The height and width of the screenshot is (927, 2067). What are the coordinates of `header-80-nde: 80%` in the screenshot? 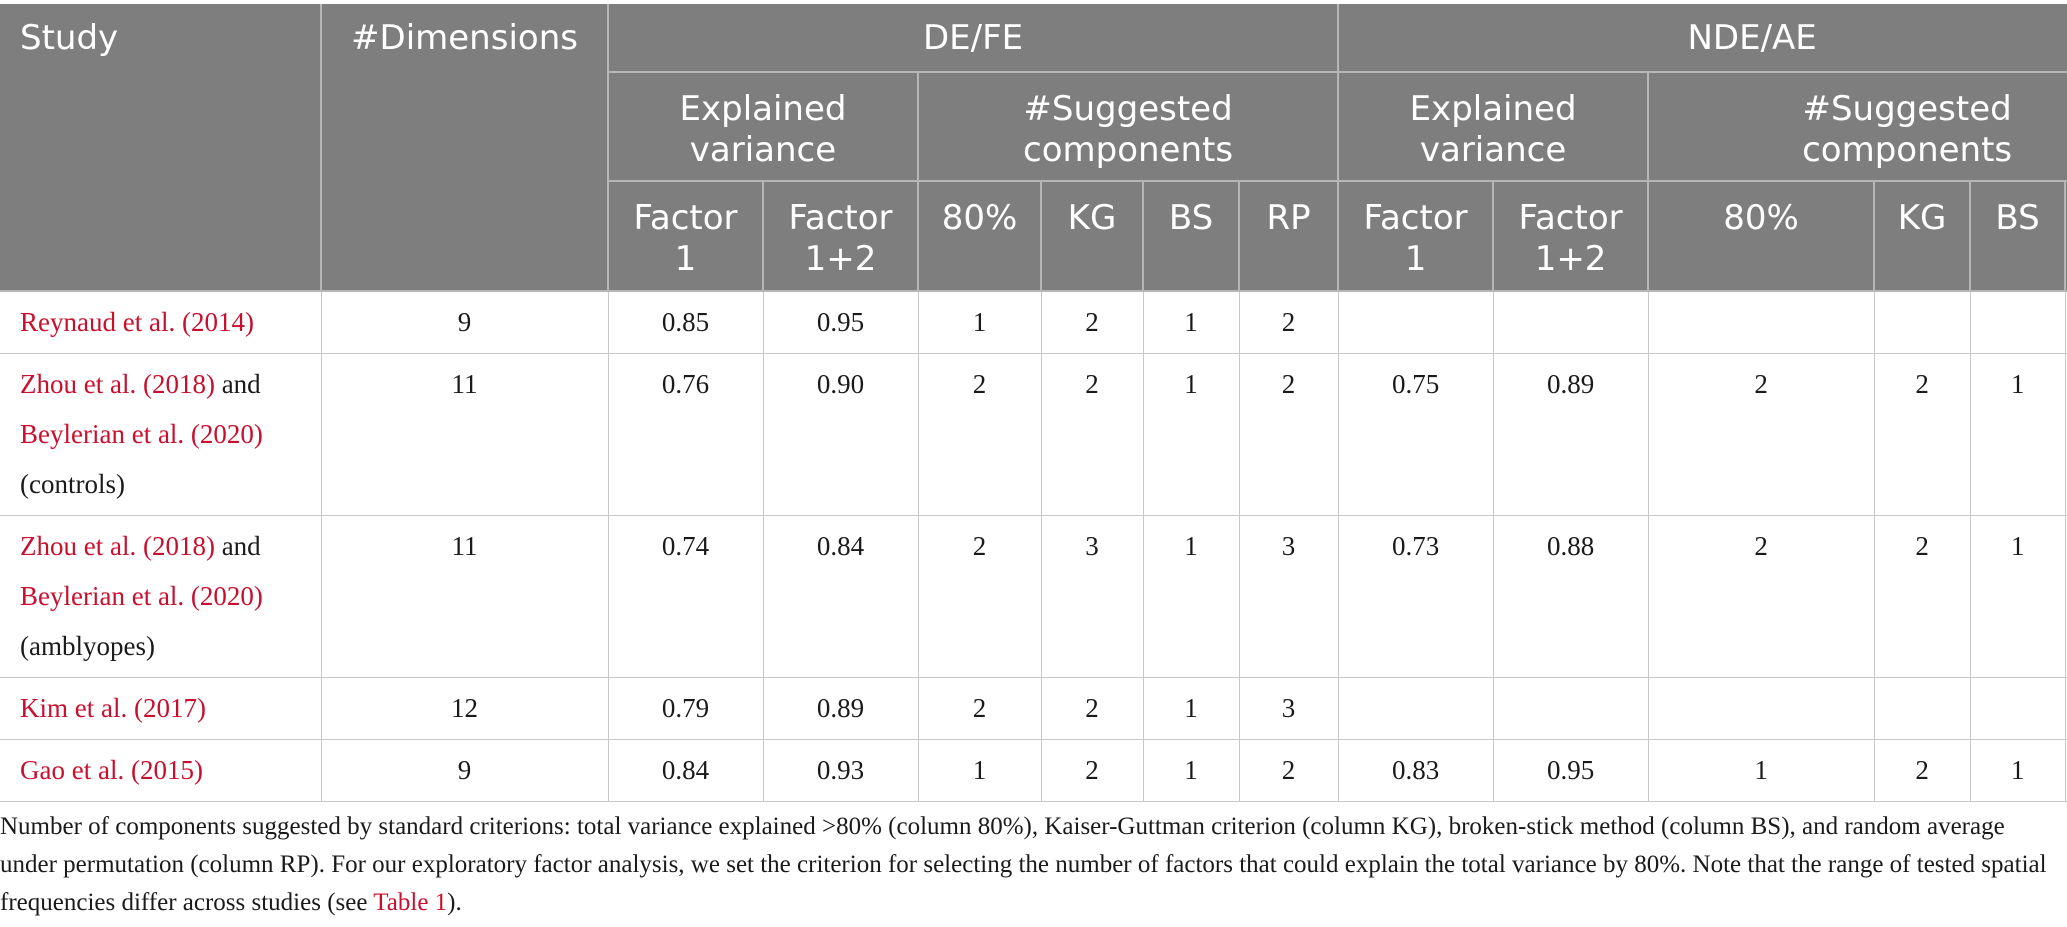 It's located at (1762, 236).